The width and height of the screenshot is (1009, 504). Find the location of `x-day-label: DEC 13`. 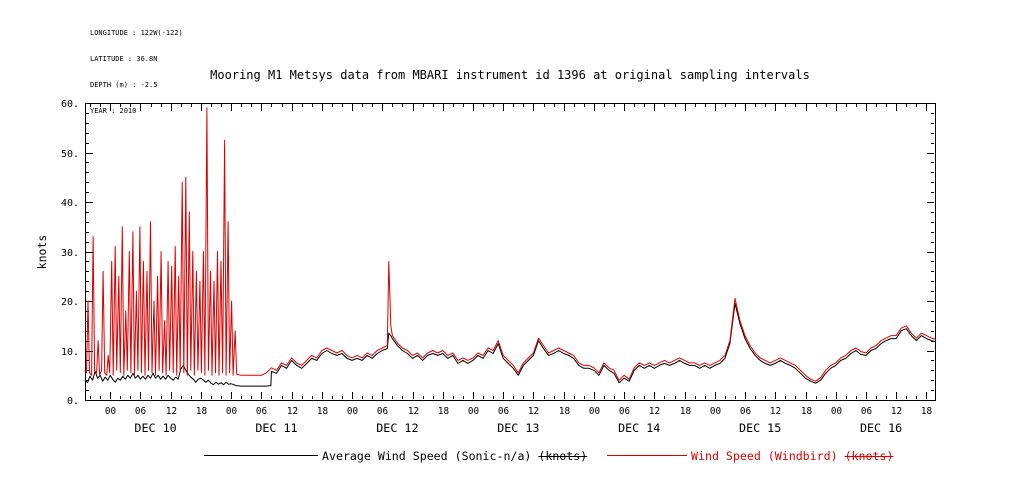

x-day-label: DEC 13 is located at coordinates (518, 428).